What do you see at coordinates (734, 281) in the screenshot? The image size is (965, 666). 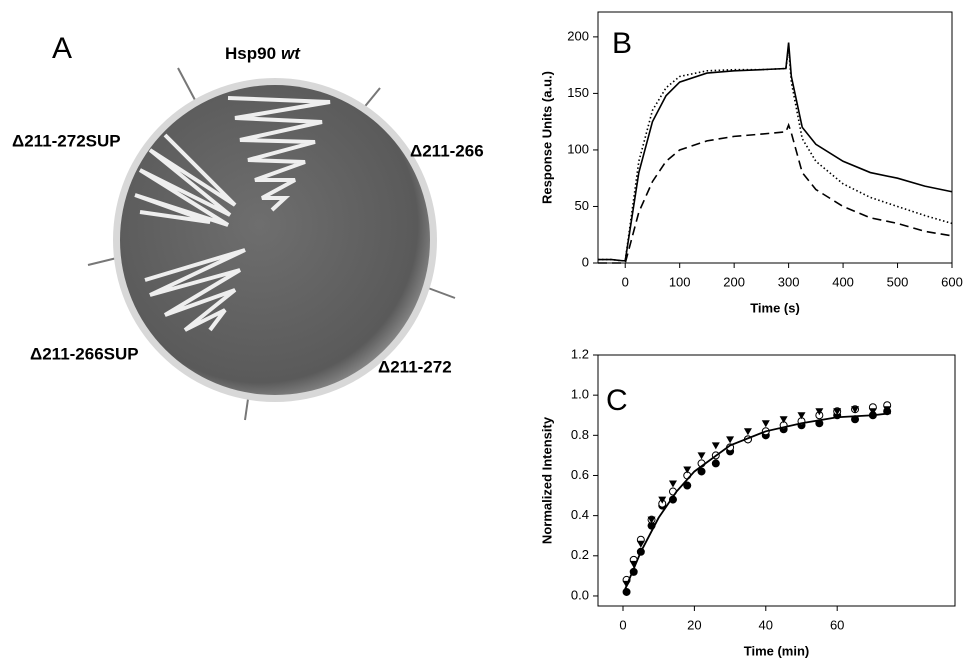 I see `x-tick-label: 200` at bounding box center [734, 281].